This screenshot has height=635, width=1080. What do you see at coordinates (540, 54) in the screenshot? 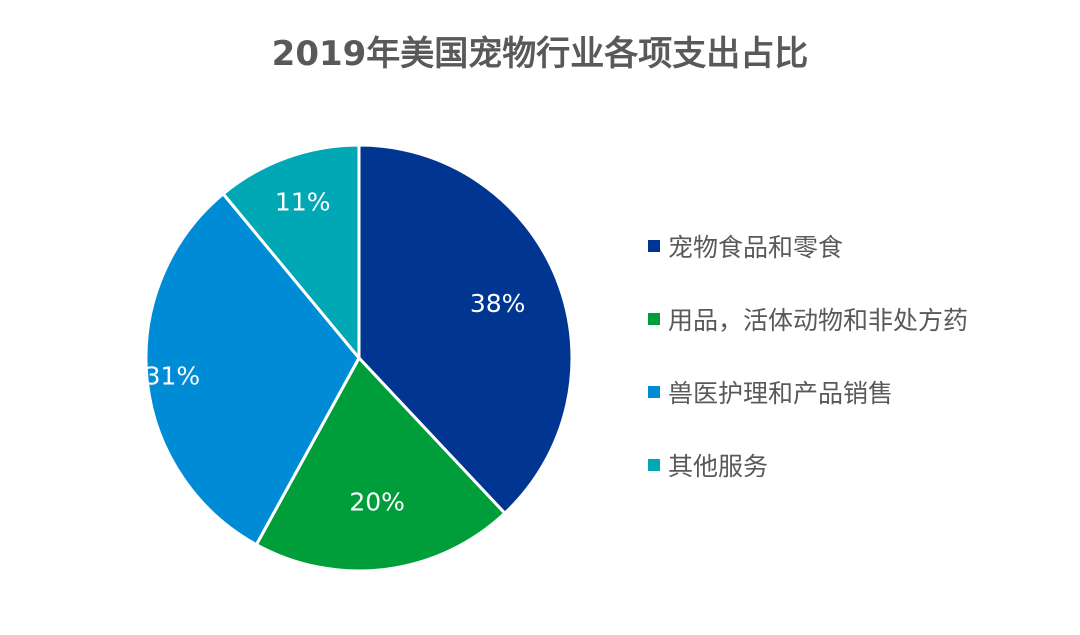
I see `chart-title: 2019年美国宠物行业各项支出占比` at bounding box center [540, 54].